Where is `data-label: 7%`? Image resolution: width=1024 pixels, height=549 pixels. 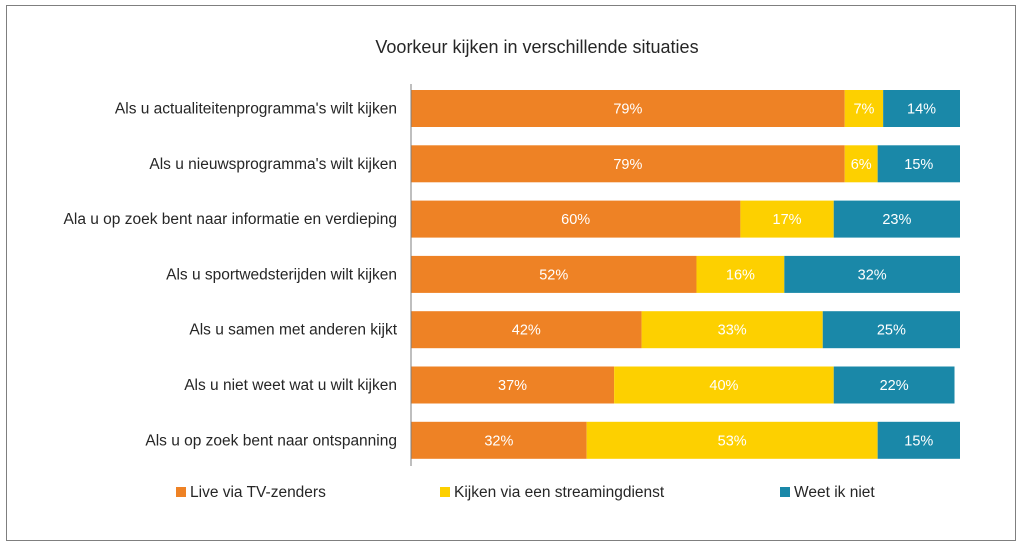
data-label: 7% is located at coordinates (863, 110).